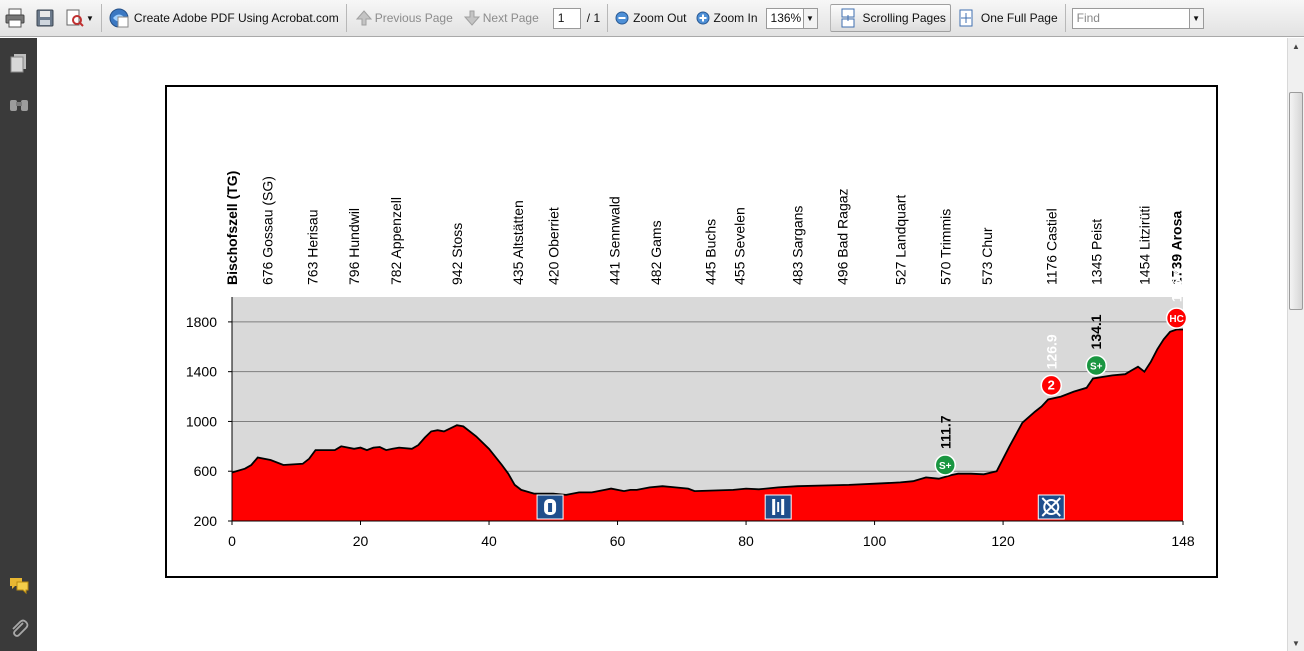  Describe the element at coordinates (19, 629) in the screenshot. I see `attachment-icon` at that location.